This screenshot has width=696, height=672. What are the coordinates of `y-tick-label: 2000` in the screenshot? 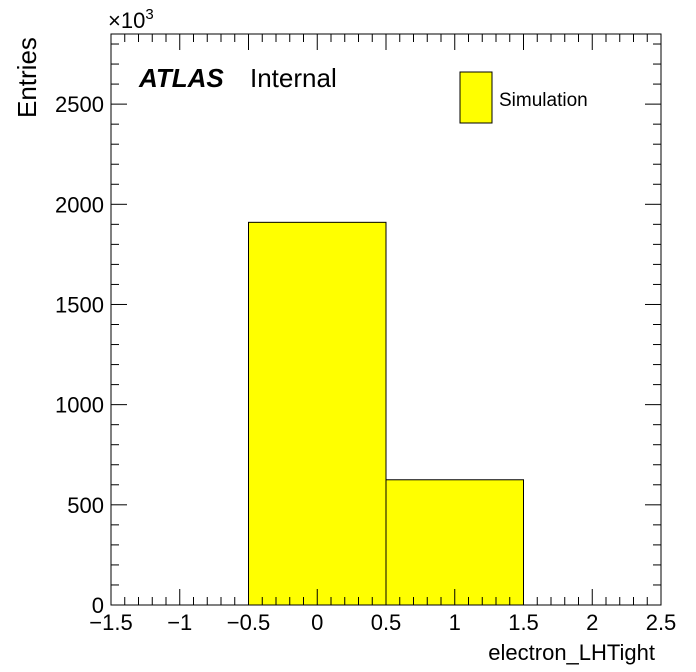 It's located at (79, 204).